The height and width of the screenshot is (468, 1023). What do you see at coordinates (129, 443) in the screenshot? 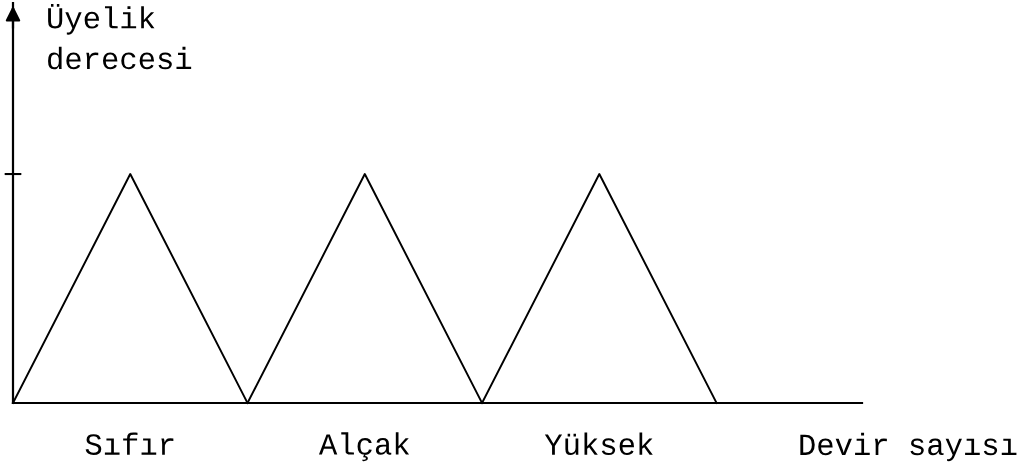
I see `text: Sıfır` at bounding box center [129, 443].